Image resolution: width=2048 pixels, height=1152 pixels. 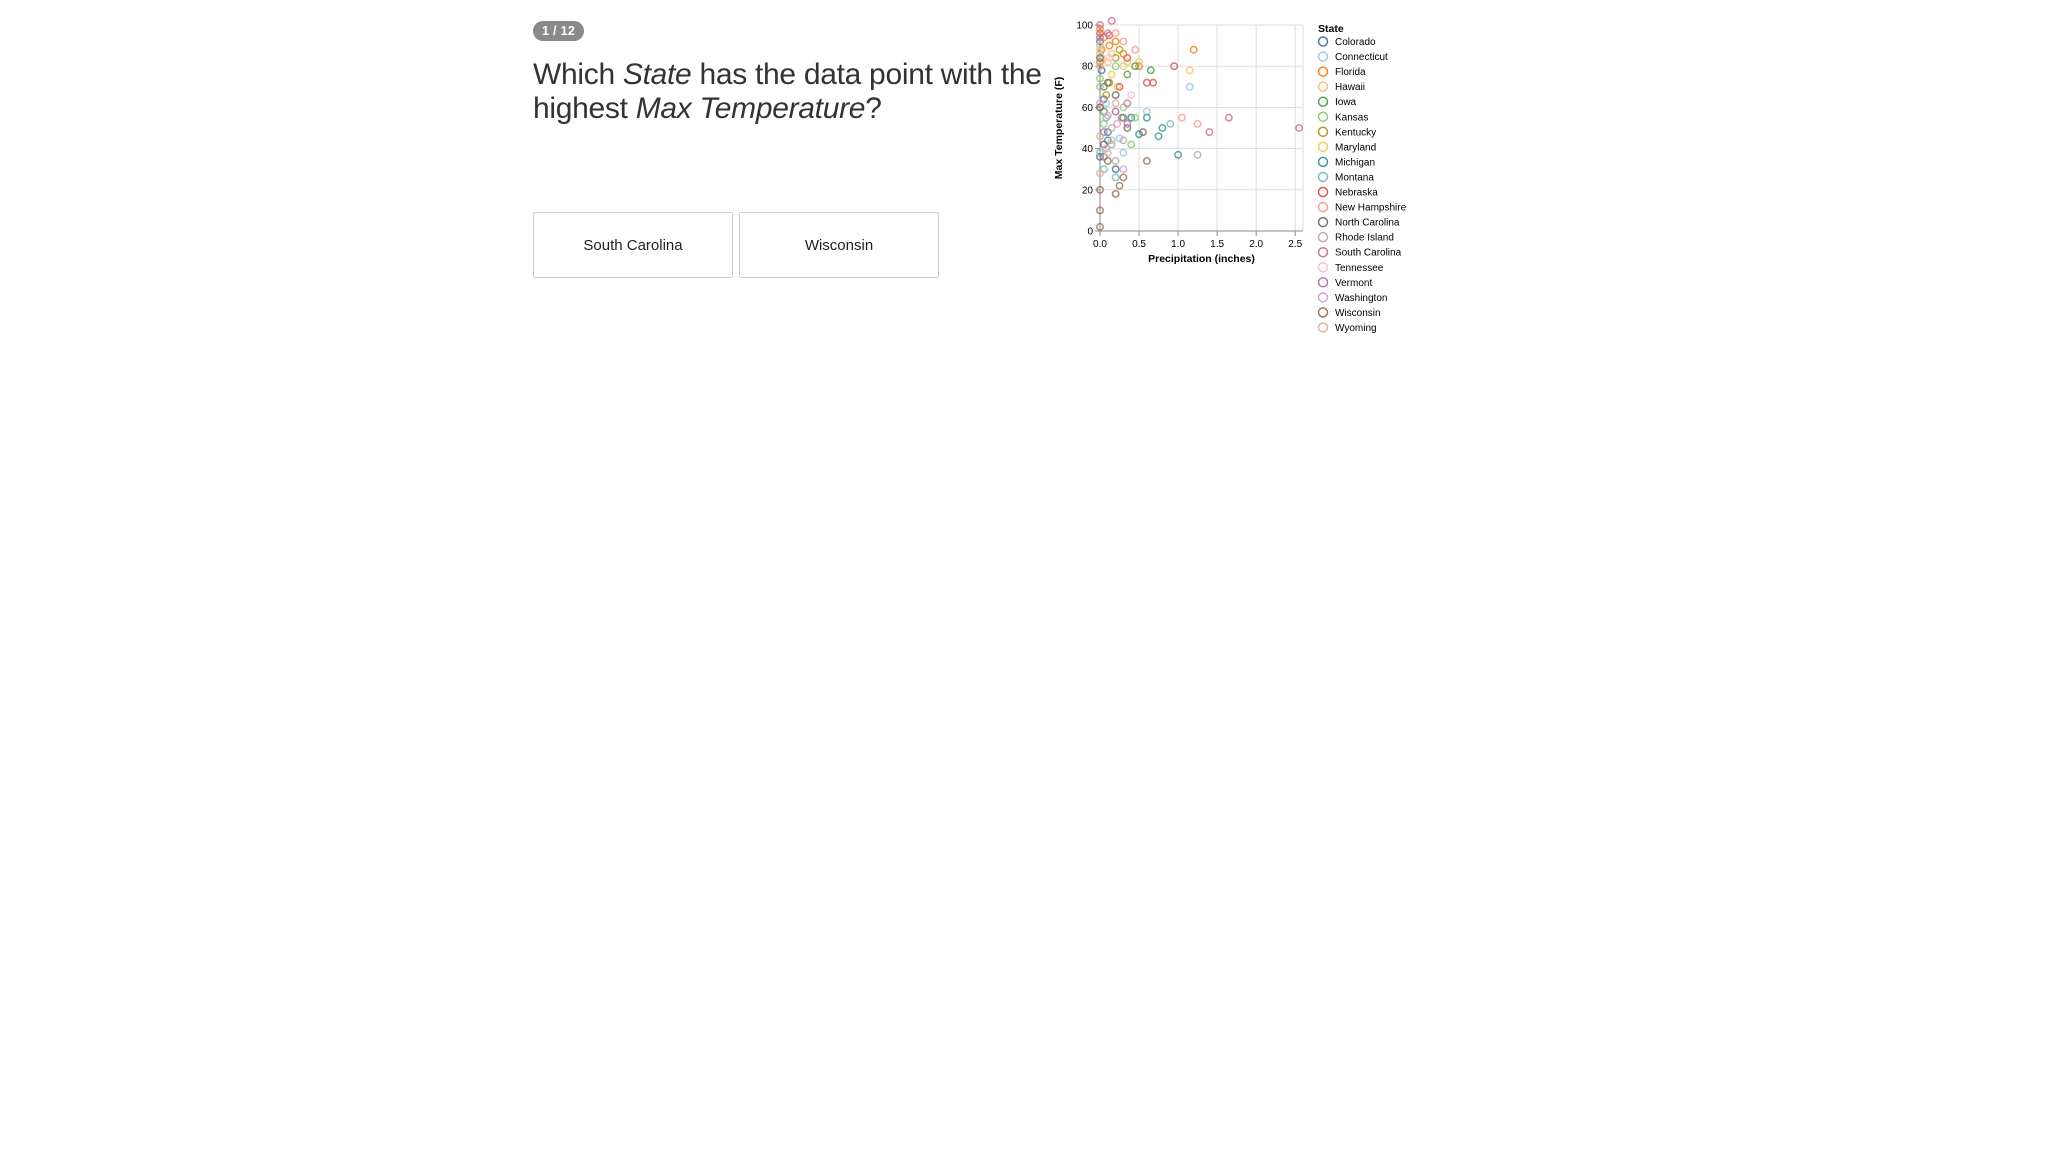 I want to click on question-part-1: Which, so click(x=578, y=74).